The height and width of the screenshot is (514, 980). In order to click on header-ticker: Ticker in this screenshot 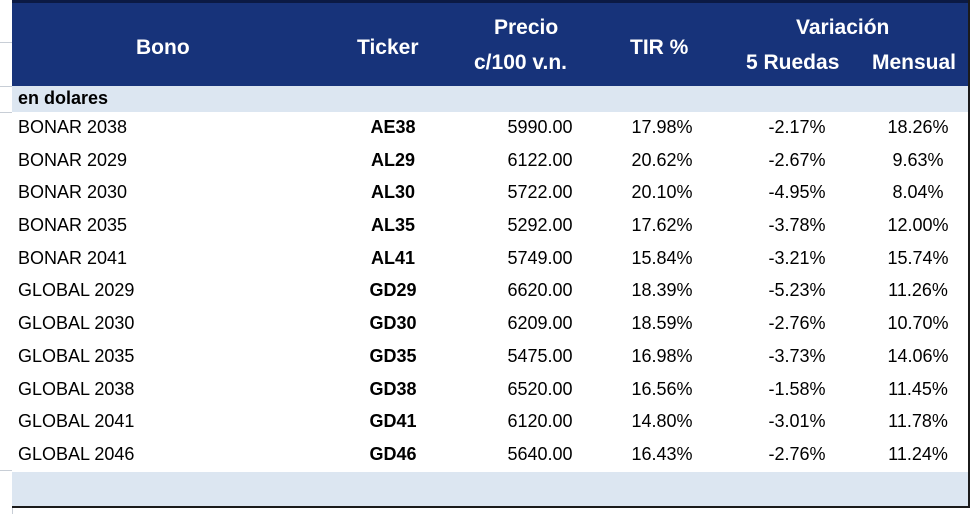, I will do `click(388, 47)`.